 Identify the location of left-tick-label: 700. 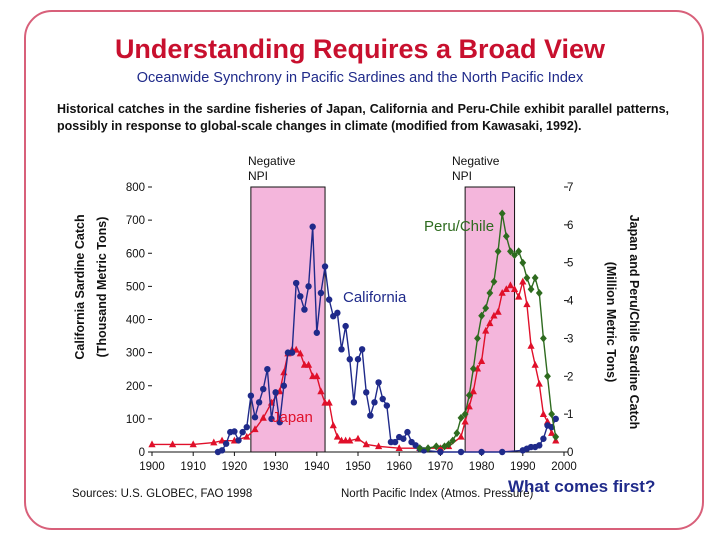
(135, 221).